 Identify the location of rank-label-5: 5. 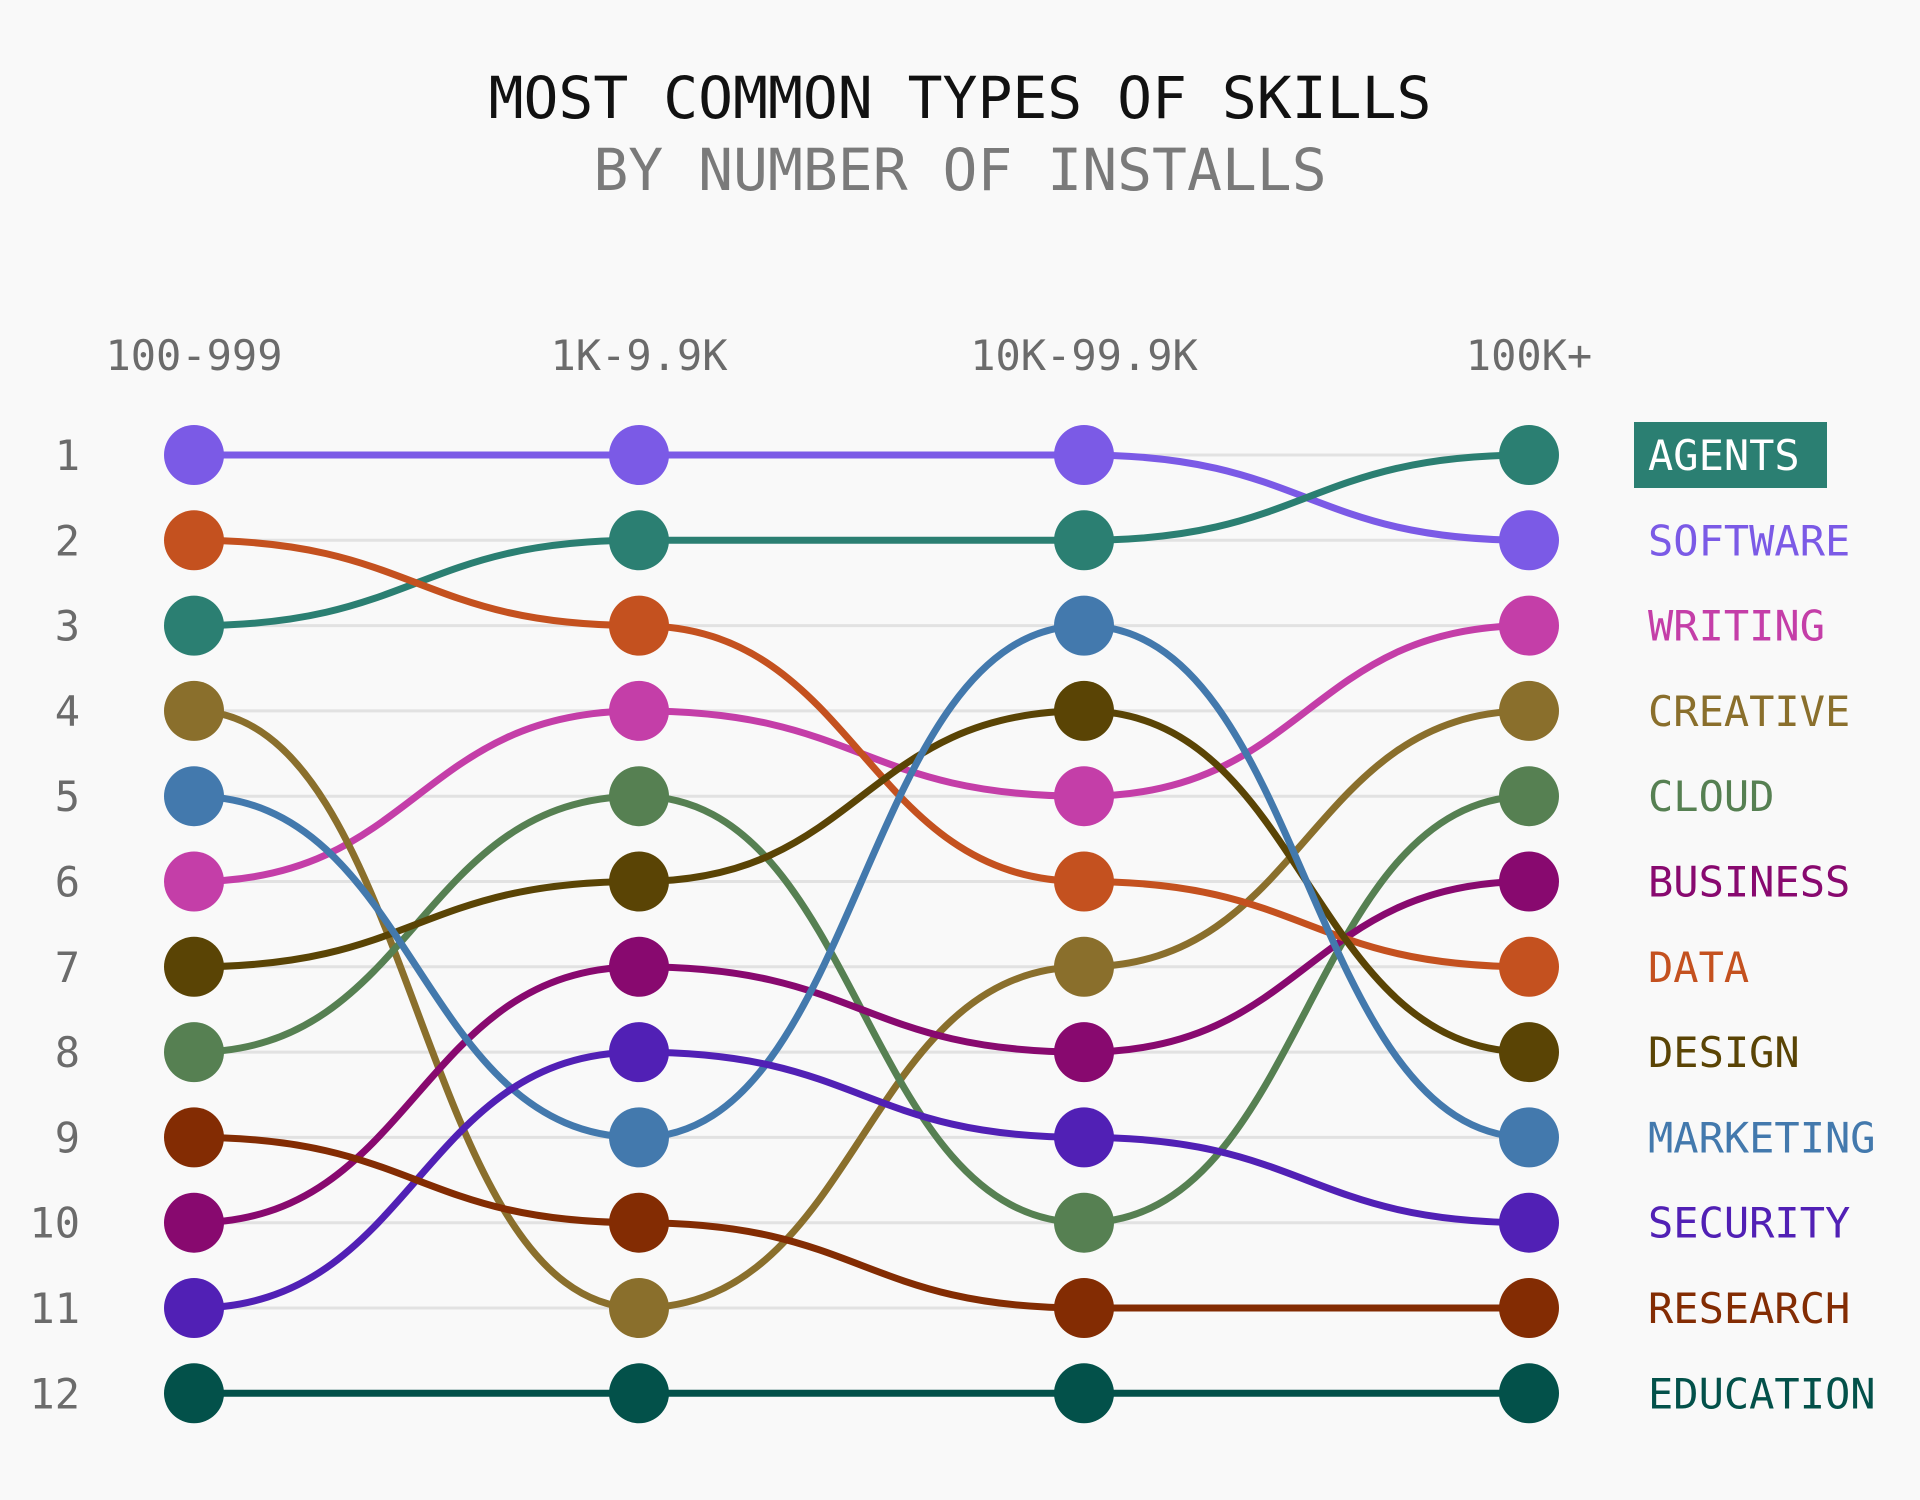
(67, 796).